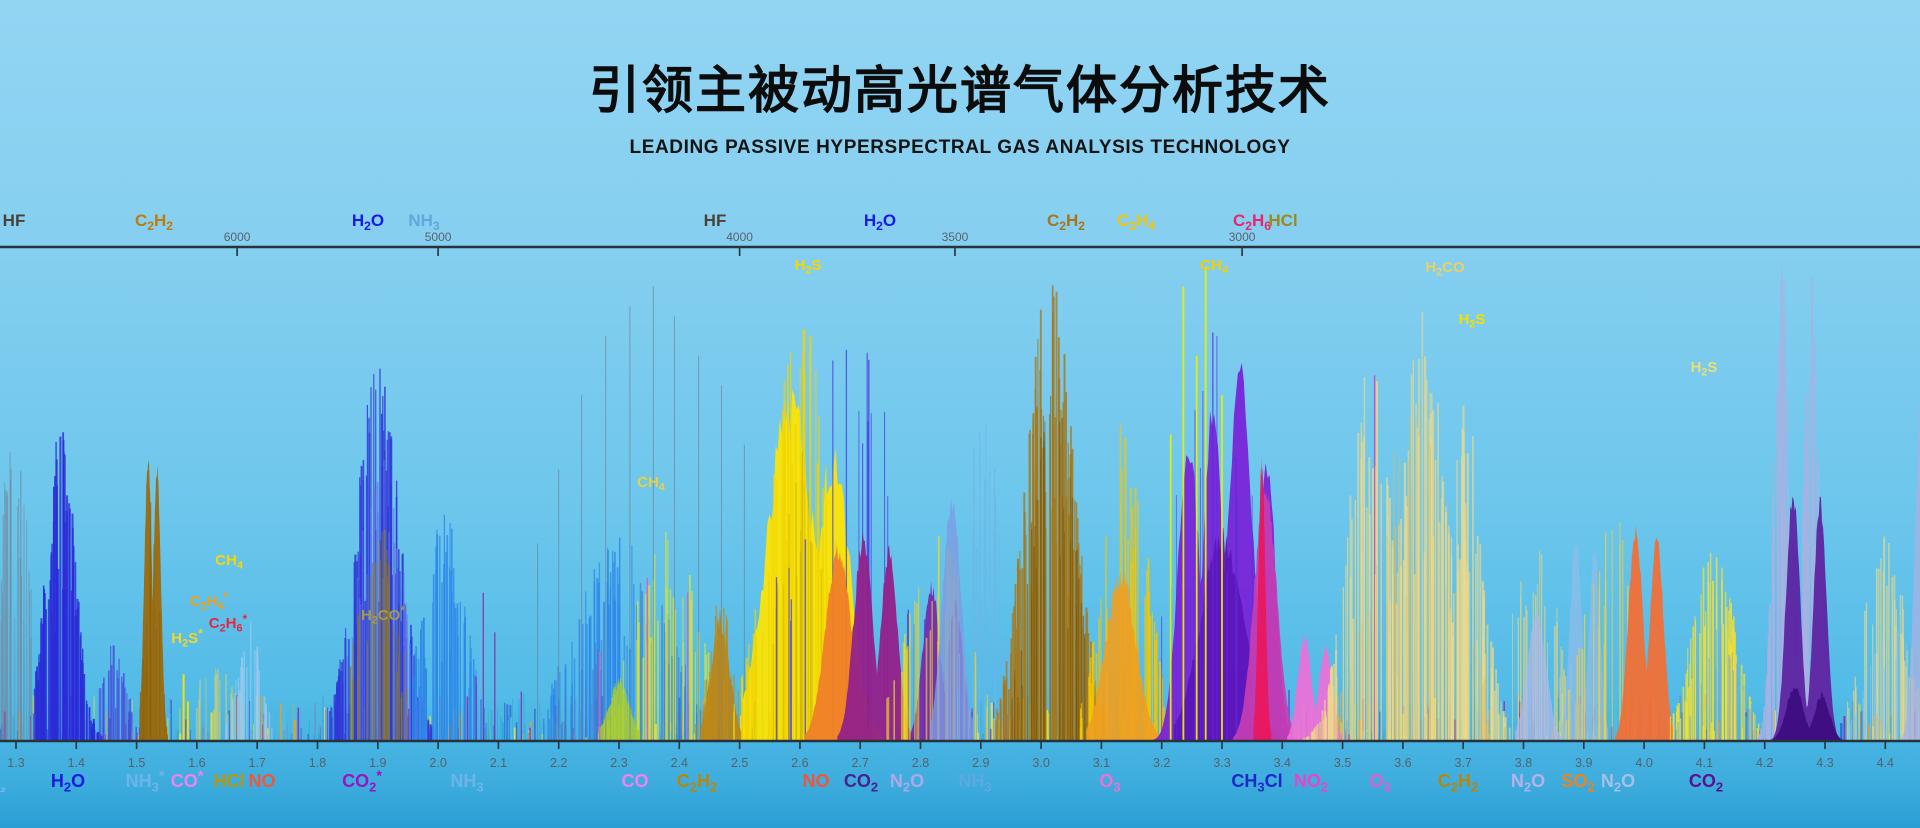 The image size is (1920, 828). I want to click on bottom-tick-1.4: 1.4, so click(76, 763).